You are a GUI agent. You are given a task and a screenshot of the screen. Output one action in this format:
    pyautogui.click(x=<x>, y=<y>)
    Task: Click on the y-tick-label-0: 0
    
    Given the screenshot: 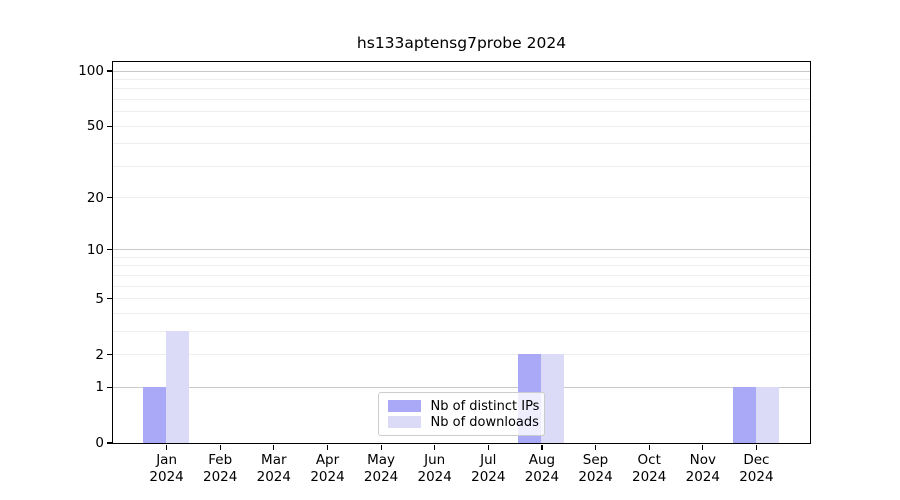 What is the action you would take?
    pyautogui.click(x=99, y=443)
    